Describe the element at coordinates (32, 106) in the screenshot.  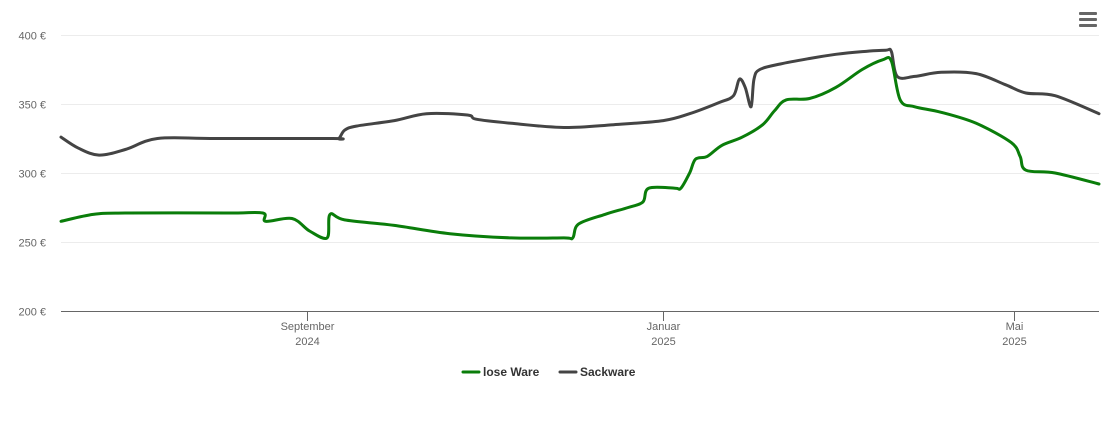
I see `y-tick-label: 350 €` at that location.